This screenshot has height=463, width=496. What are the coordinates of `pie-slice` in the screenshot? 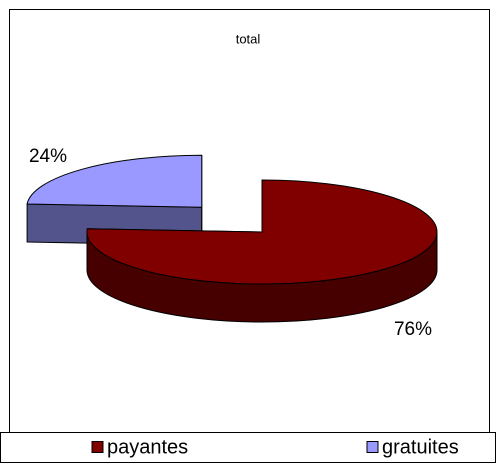 It's located at (114, 181).